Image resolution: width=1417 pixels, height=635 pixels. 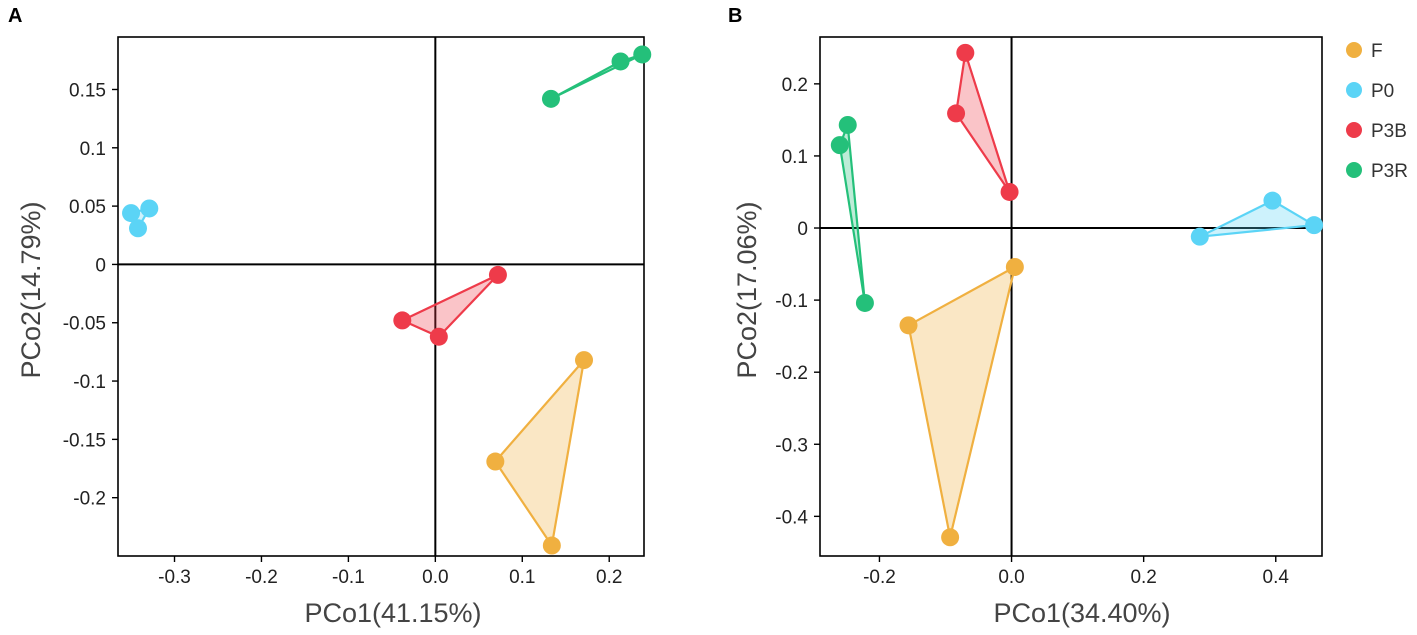 I want to click on hull-p3r, so click(x=852, y=214).